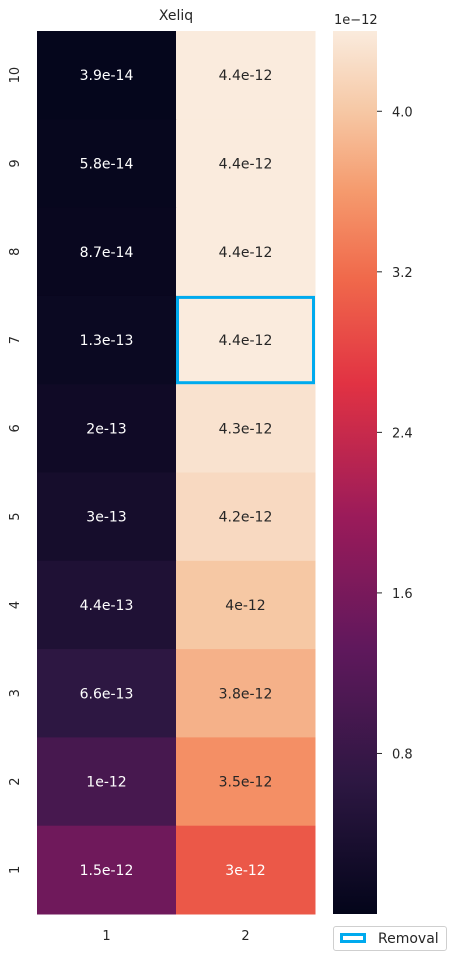  I want to click on cell-label-r4-c1: 4.4e-13, so click(107, 606).